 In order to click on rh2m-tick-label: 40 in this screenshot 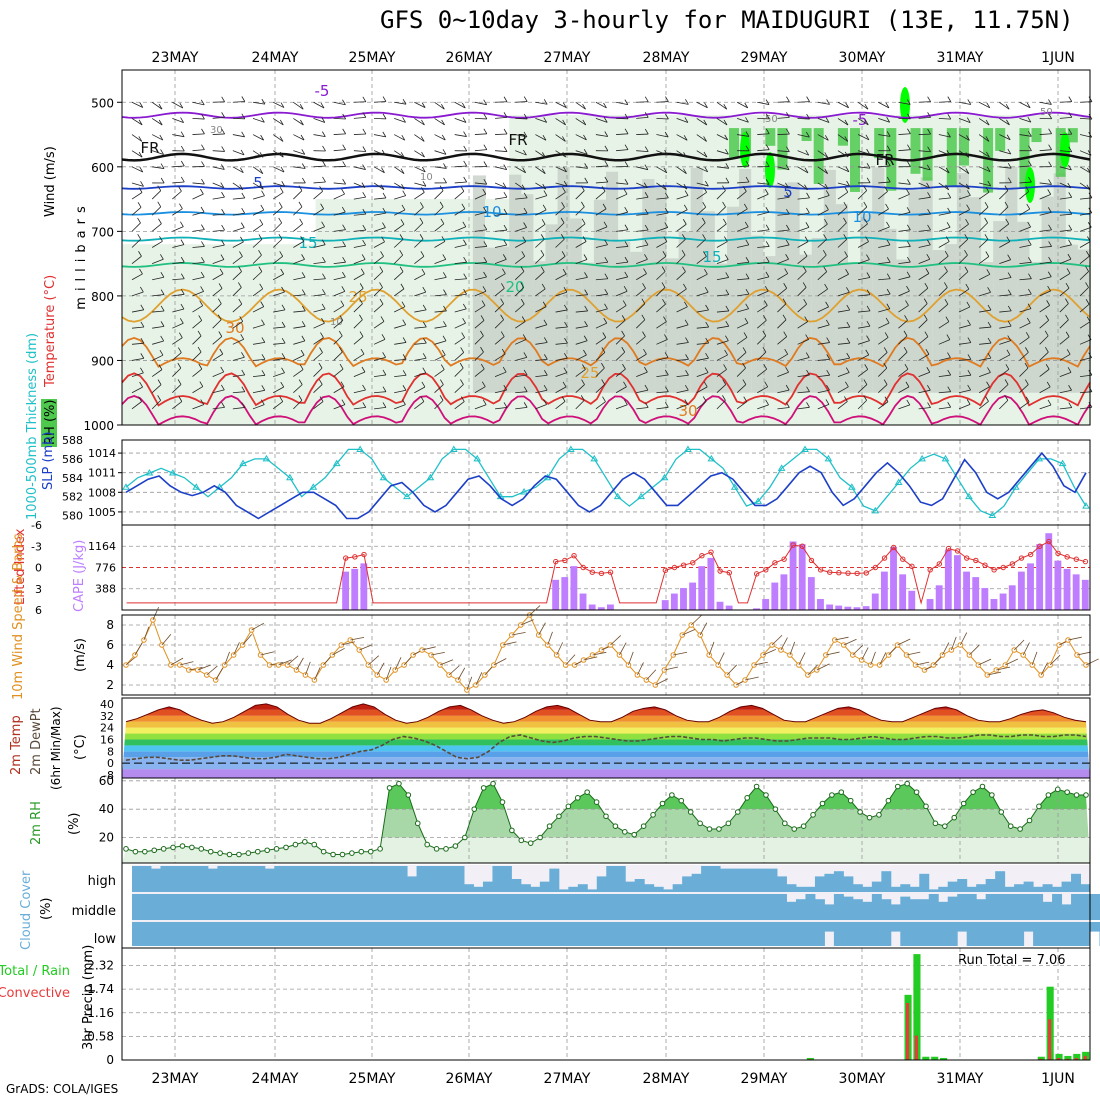, I will do `click(106, 809)`.